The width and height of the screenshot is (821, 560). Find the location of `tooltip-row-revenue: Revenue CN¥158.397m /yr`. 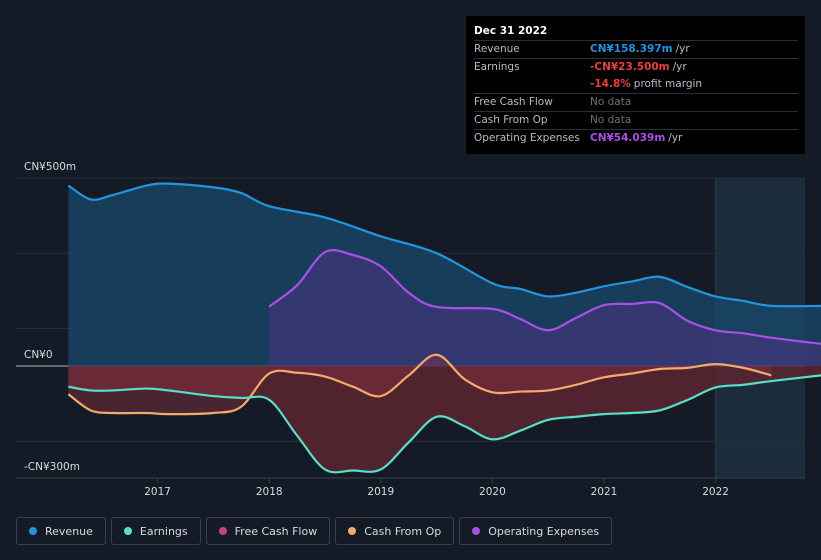

tooltip-row-revenue: Revenue CN¥158.397m /yr is located at coordinates (636, 49).